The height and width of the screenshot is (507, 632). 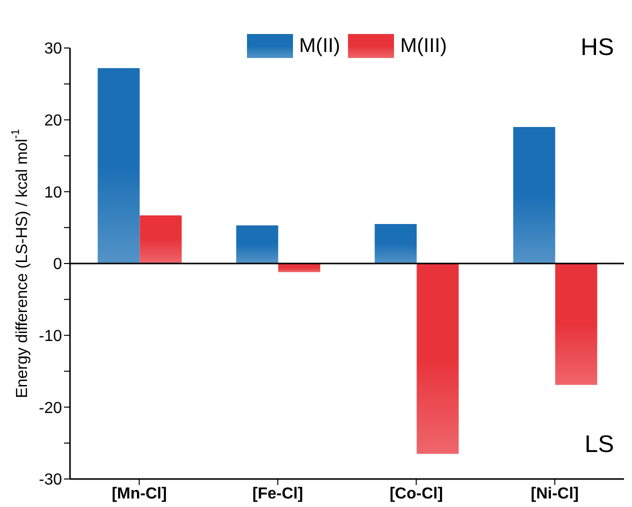 What do you see at coordinates (599, 445) in the screenshot?
I see `annotation: LS` at bounding box center [599, 445].